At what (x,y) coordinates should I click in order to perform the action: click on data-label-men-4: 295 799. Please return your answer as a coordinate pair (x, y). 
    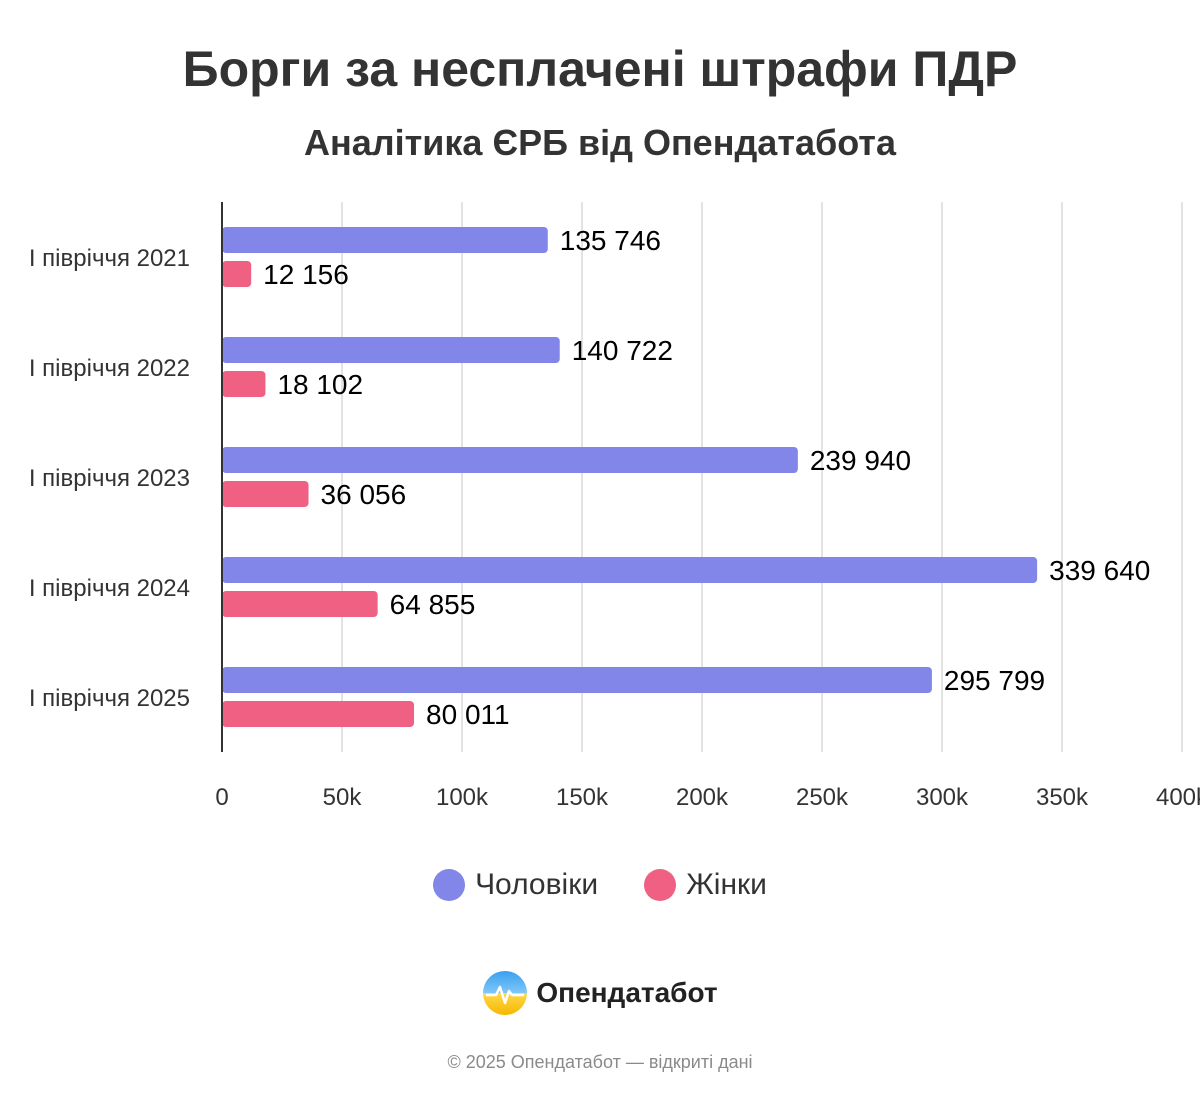
    Looking at the image, I should click on (994, 680).